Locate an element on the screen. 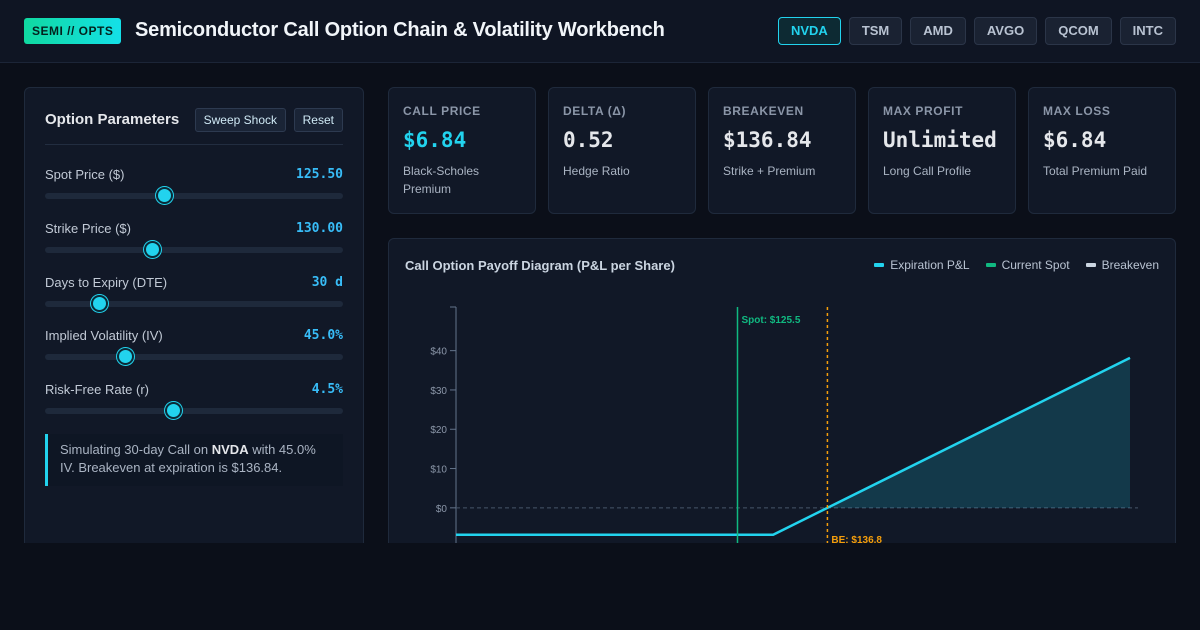 The image size is (1200, 630). param-value: 4.5% is located at coordinates (327, 389).